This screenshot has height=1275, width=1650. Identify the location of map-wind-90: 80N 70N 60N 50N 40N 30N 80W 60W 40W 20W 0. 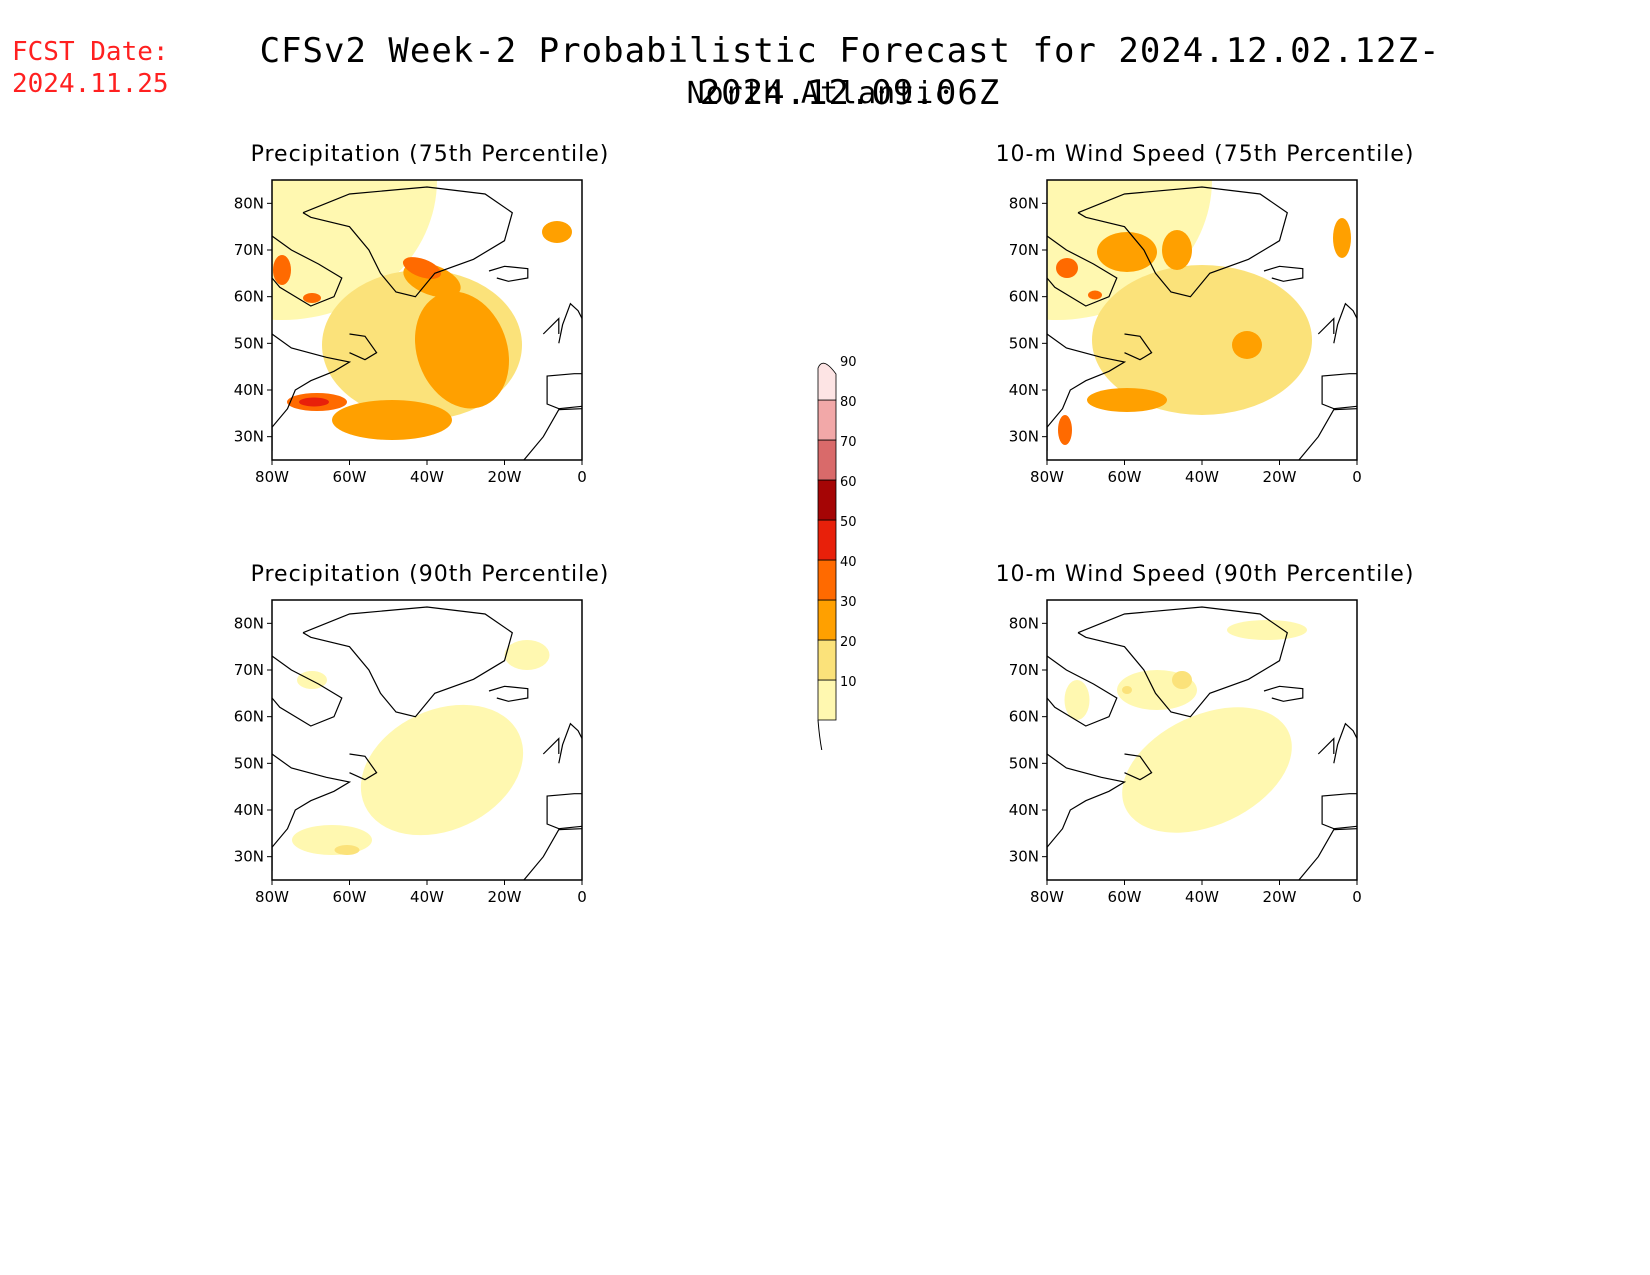
(1185, 752).